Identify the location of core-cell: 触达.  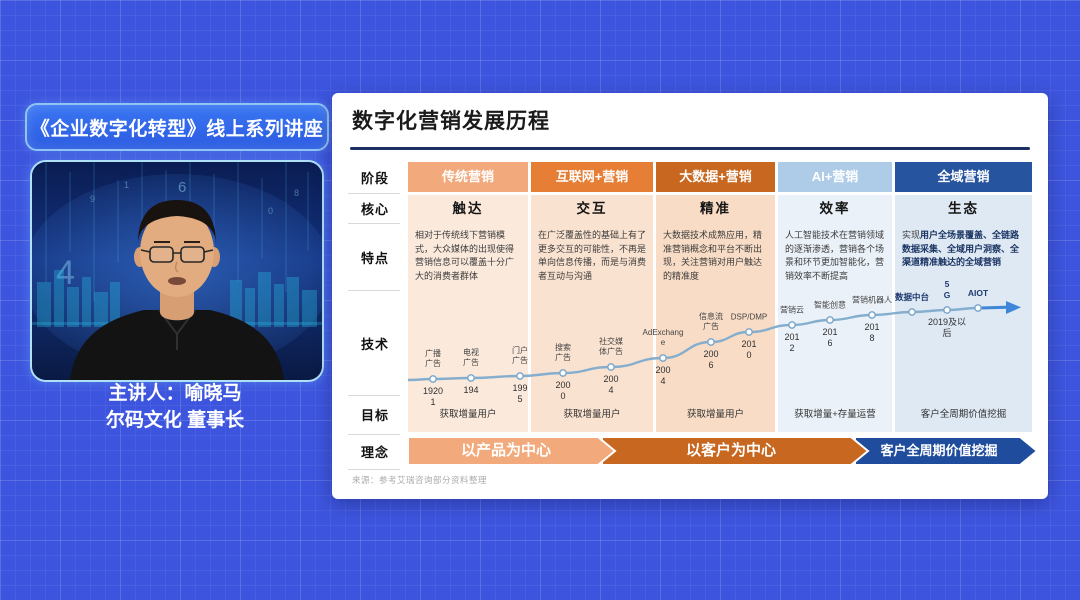
(468, 208).